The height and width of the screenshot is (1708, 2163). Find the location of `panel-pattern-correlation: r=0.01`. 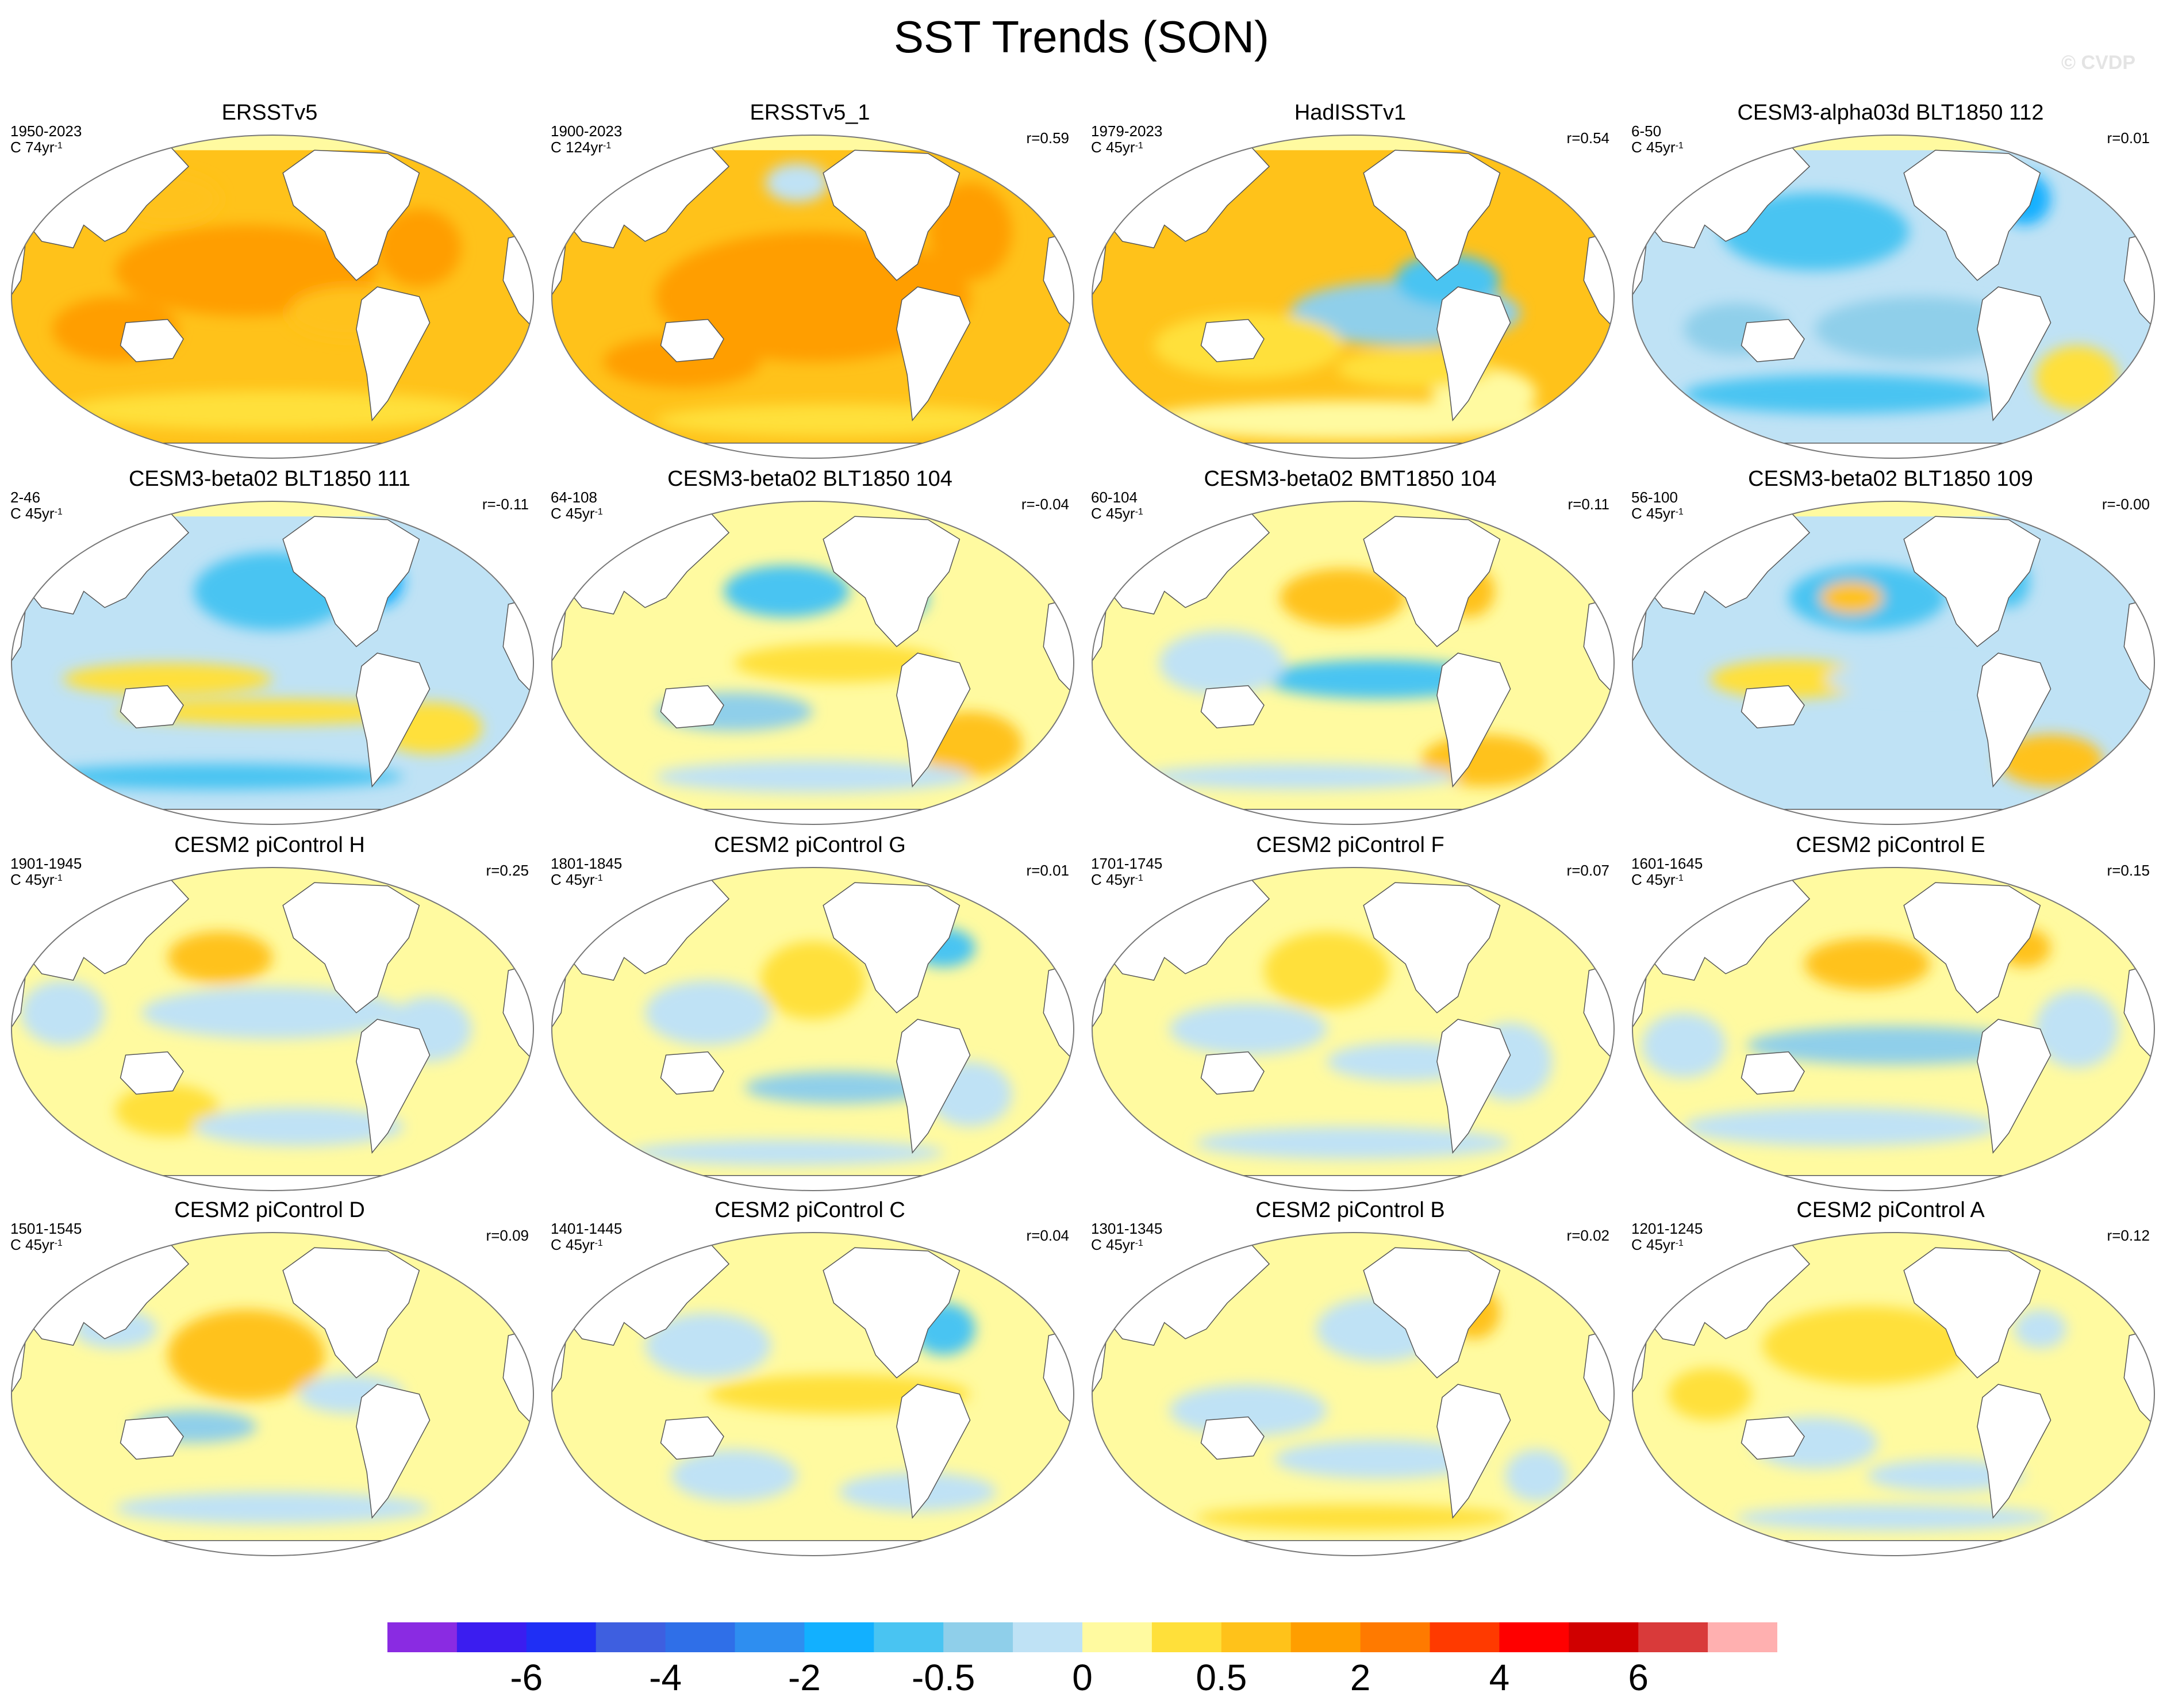

panel-pattern-correlation: r=0.01 is located at coordinates (1047, 870).